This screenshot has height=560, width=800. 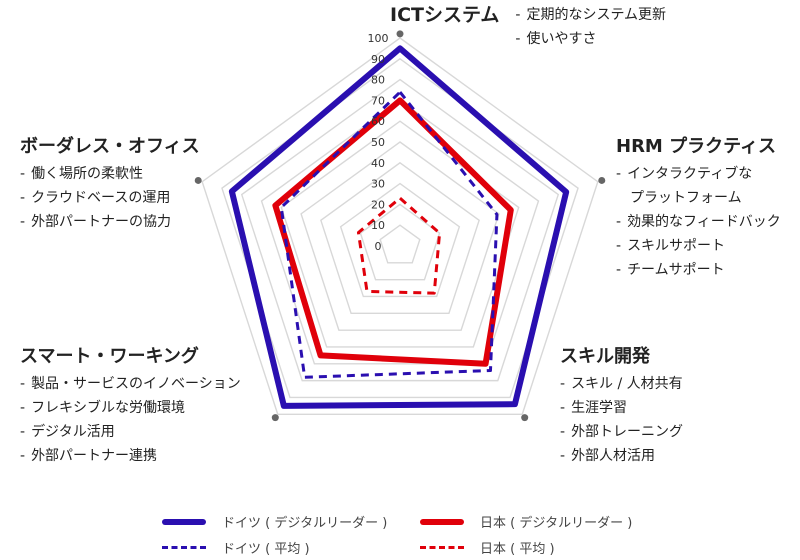 What do you see at coordinates (670, 270) in the screenshot?
I see `category-item: - チームサポート` at bounding box center [670, 270].